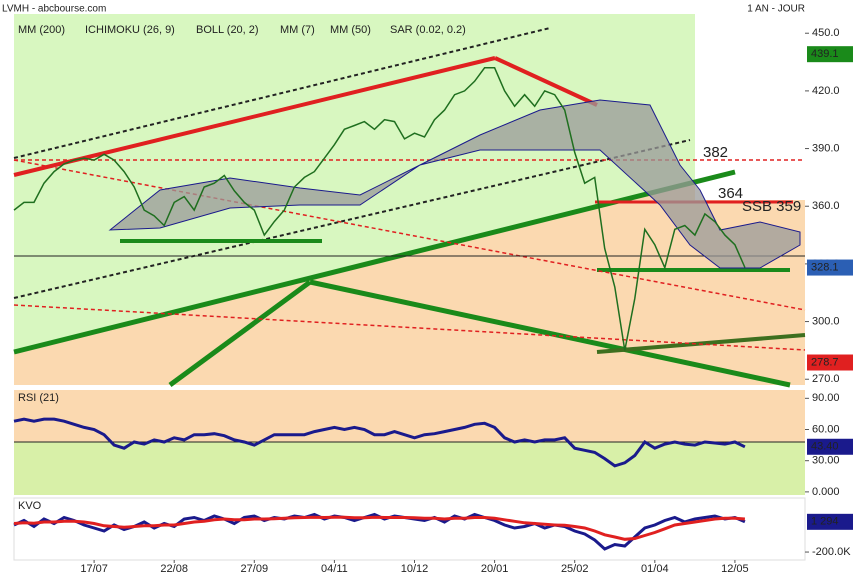 The image size is (855, 580). I want to click on x-tick-label: 25/02, so click(575, 569).